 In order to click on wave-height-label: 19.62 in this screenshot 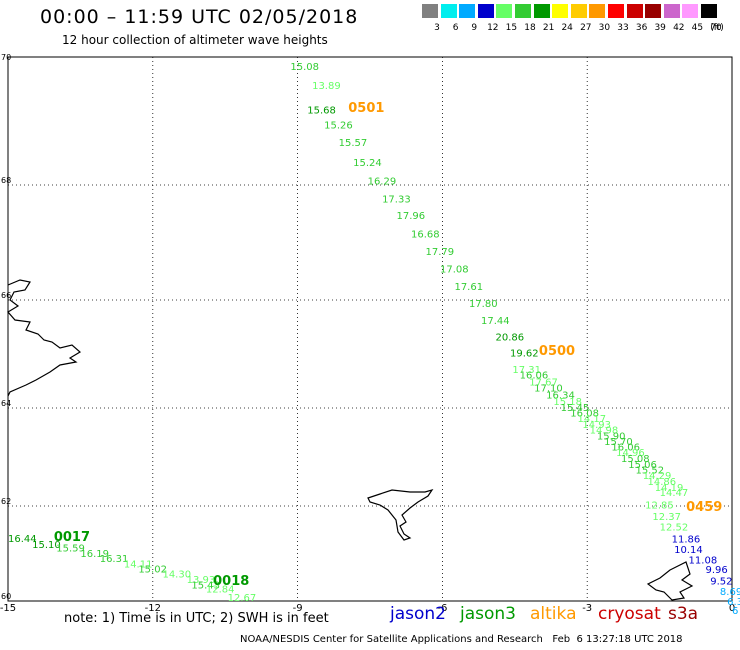, I will do `click(524, 354)`.